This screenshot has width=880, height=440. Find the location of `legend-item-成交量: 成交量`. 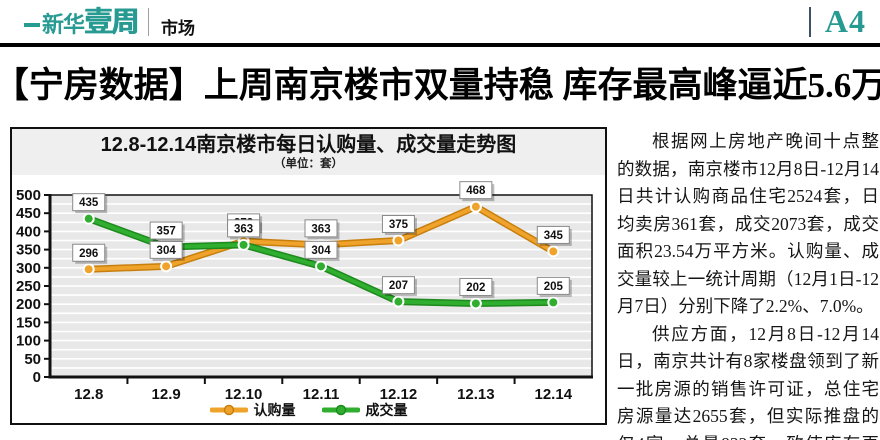

legend-item-成交量: 成交量 is located at coordinates (364, 410).